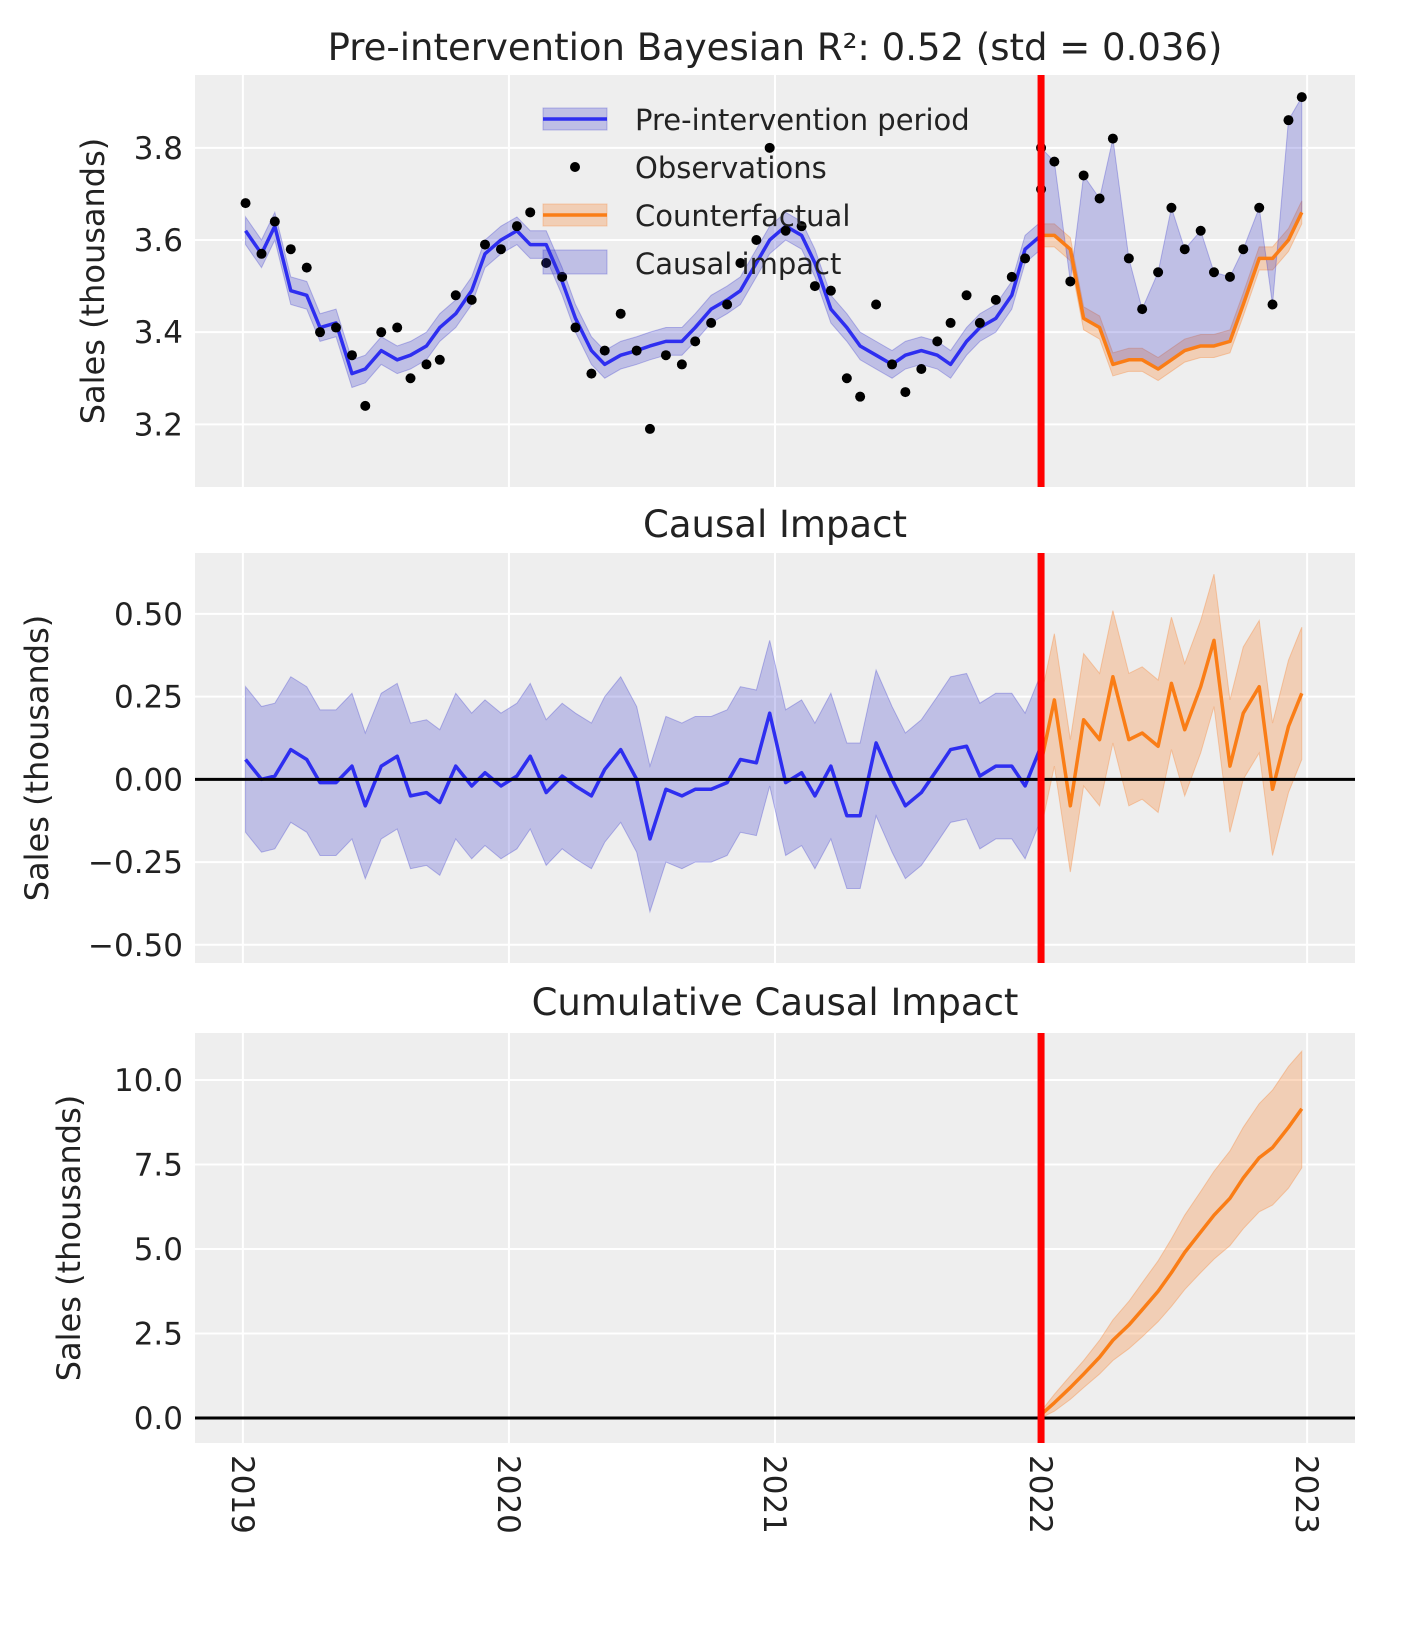 This screenshot has width=1423, height=1627. Describe the element at coordinates (135, 863) in the screenshot. I see `y-tick-label: −0.25` at that location.